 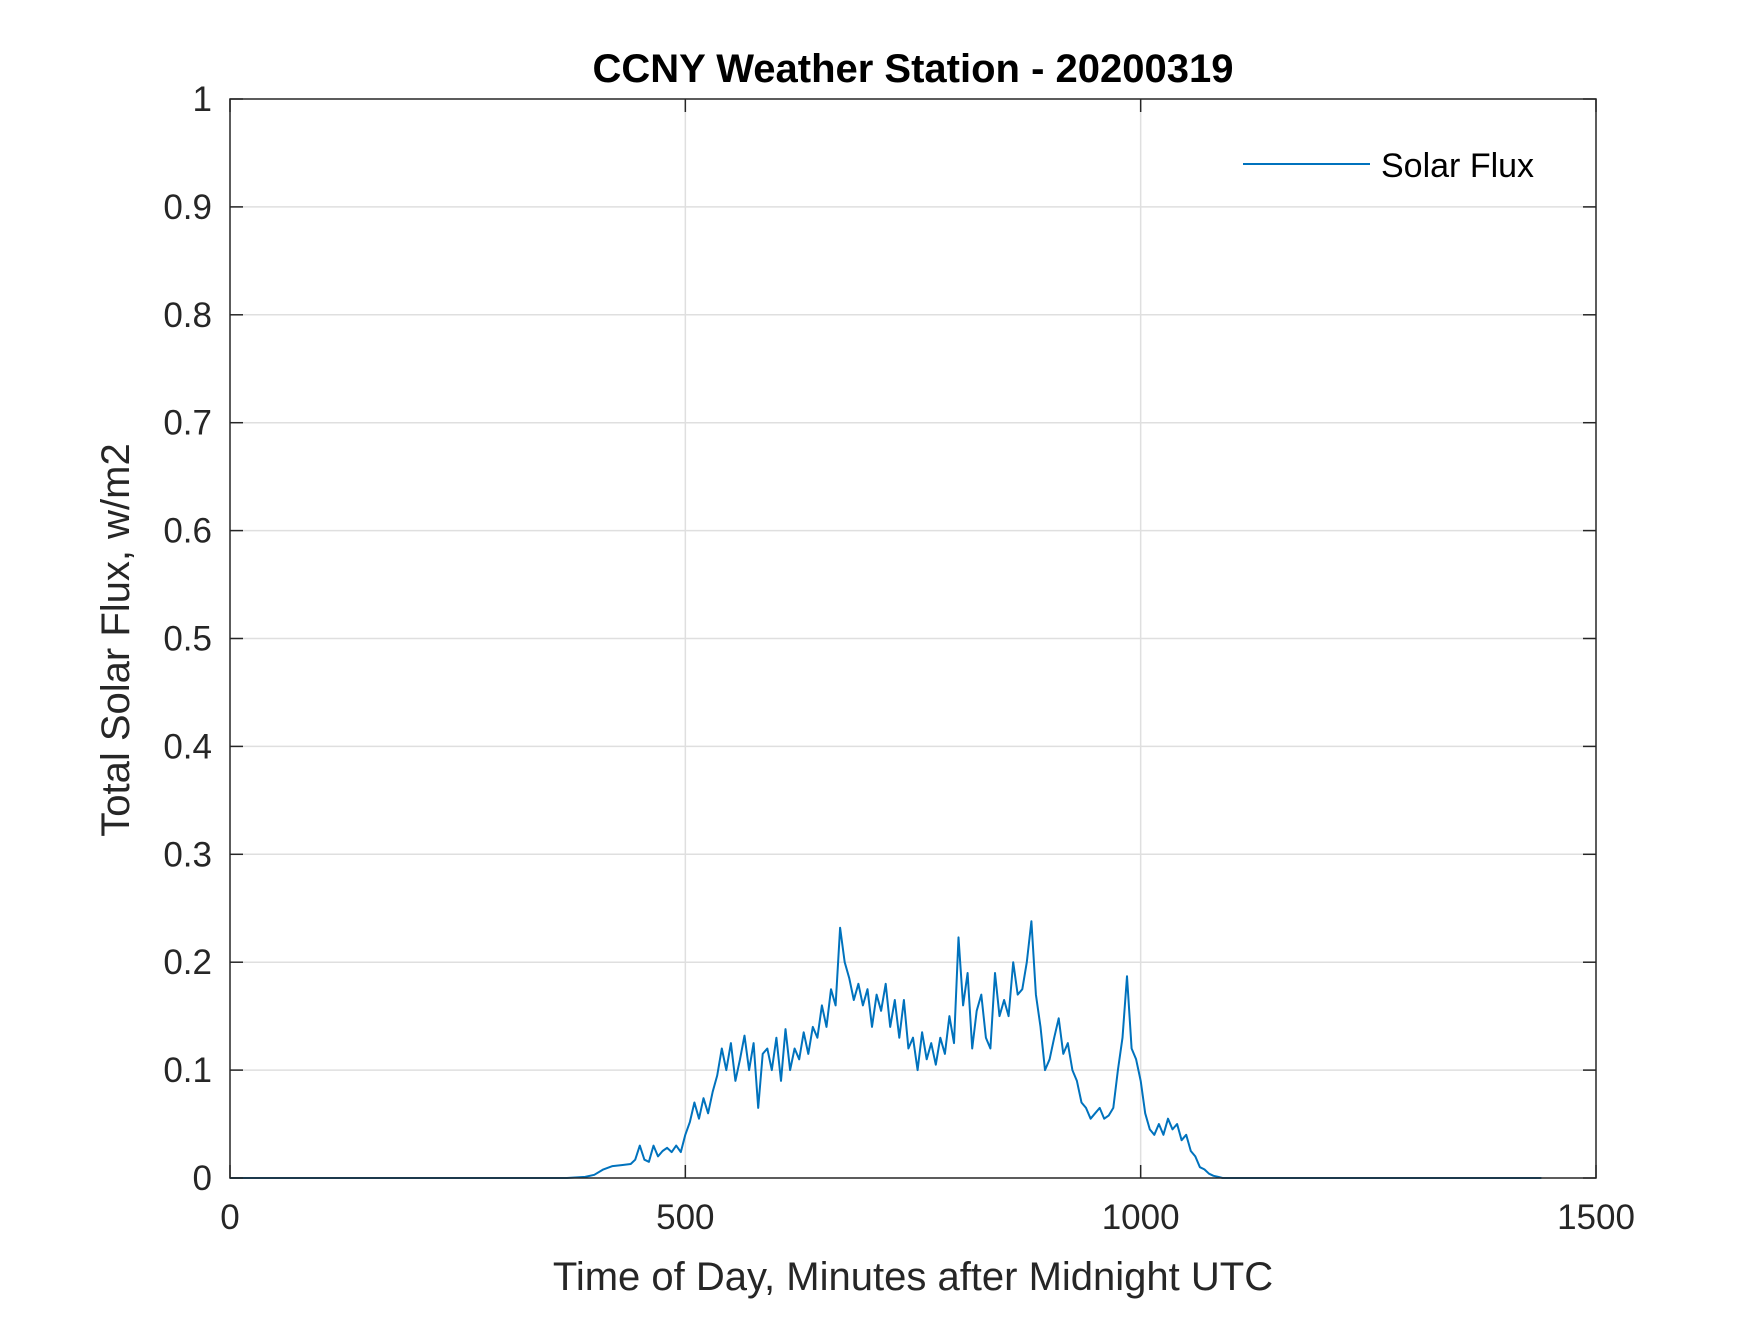 What do you see at coordinates (913, 1277) in the screenshot?
I see `x-axis-label: Time of Day, Minutes after Midnight UTC` at bounding box center [913, 1277].